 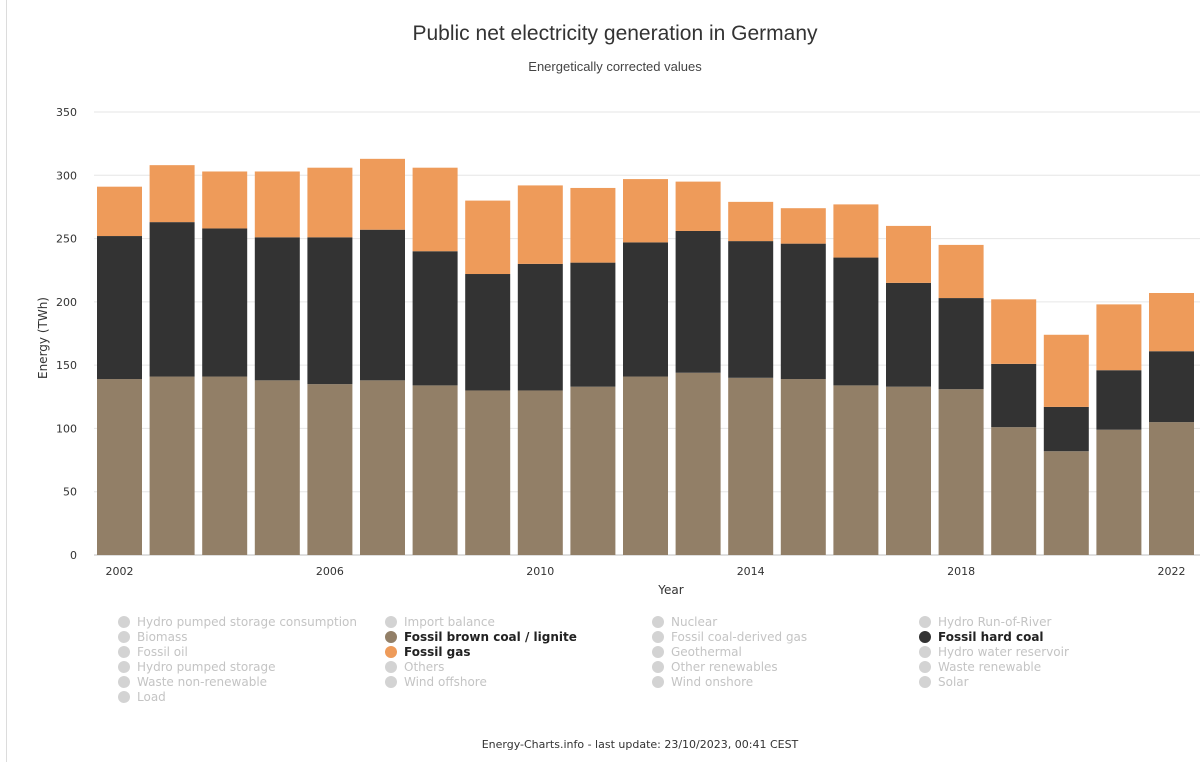 What do you see at coordinates (120, 571) in the screenshot?
I see `x-tick-label: 2002` at bounding box center [120, 571].